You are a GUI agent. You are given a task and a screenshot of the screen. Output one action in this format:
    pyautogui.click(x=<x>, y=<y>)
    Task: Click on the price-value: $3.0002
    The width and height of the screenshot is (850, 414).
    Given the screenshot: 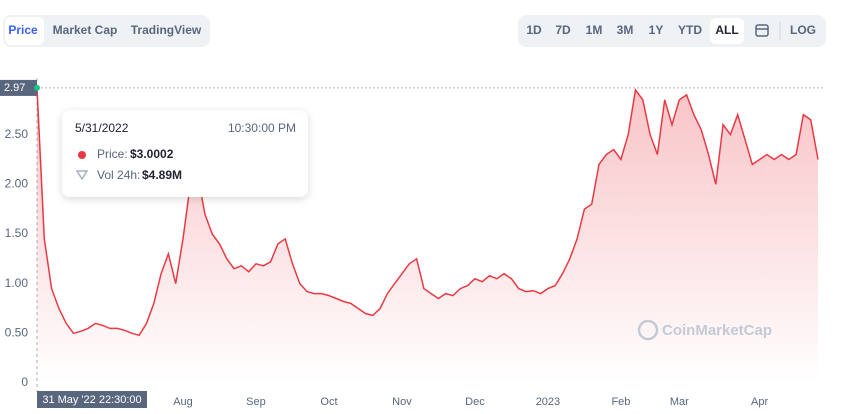 What is the action you would take?
    pyautogui.click(x=152, y=154)
    